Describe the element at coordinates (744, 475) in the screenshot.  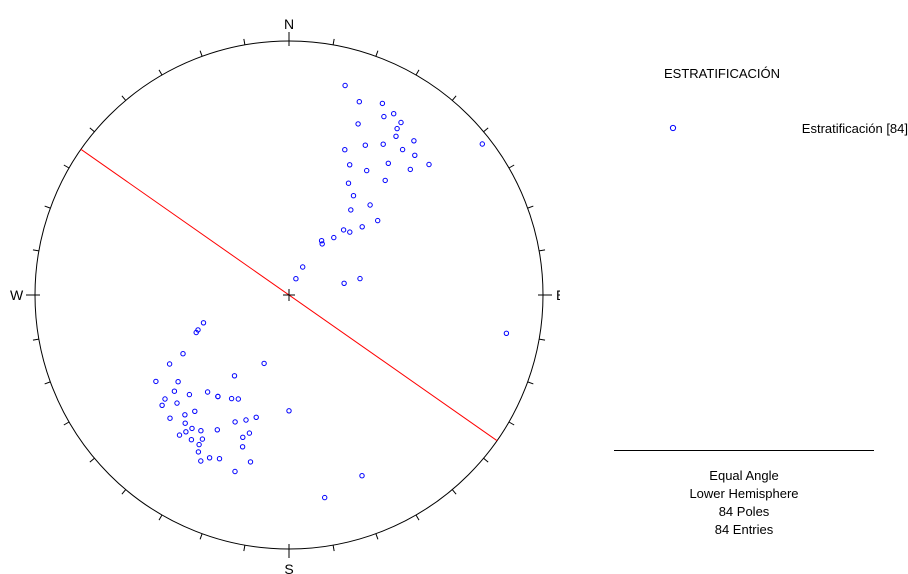
I see `projection-label: Equal Angle` at that location.